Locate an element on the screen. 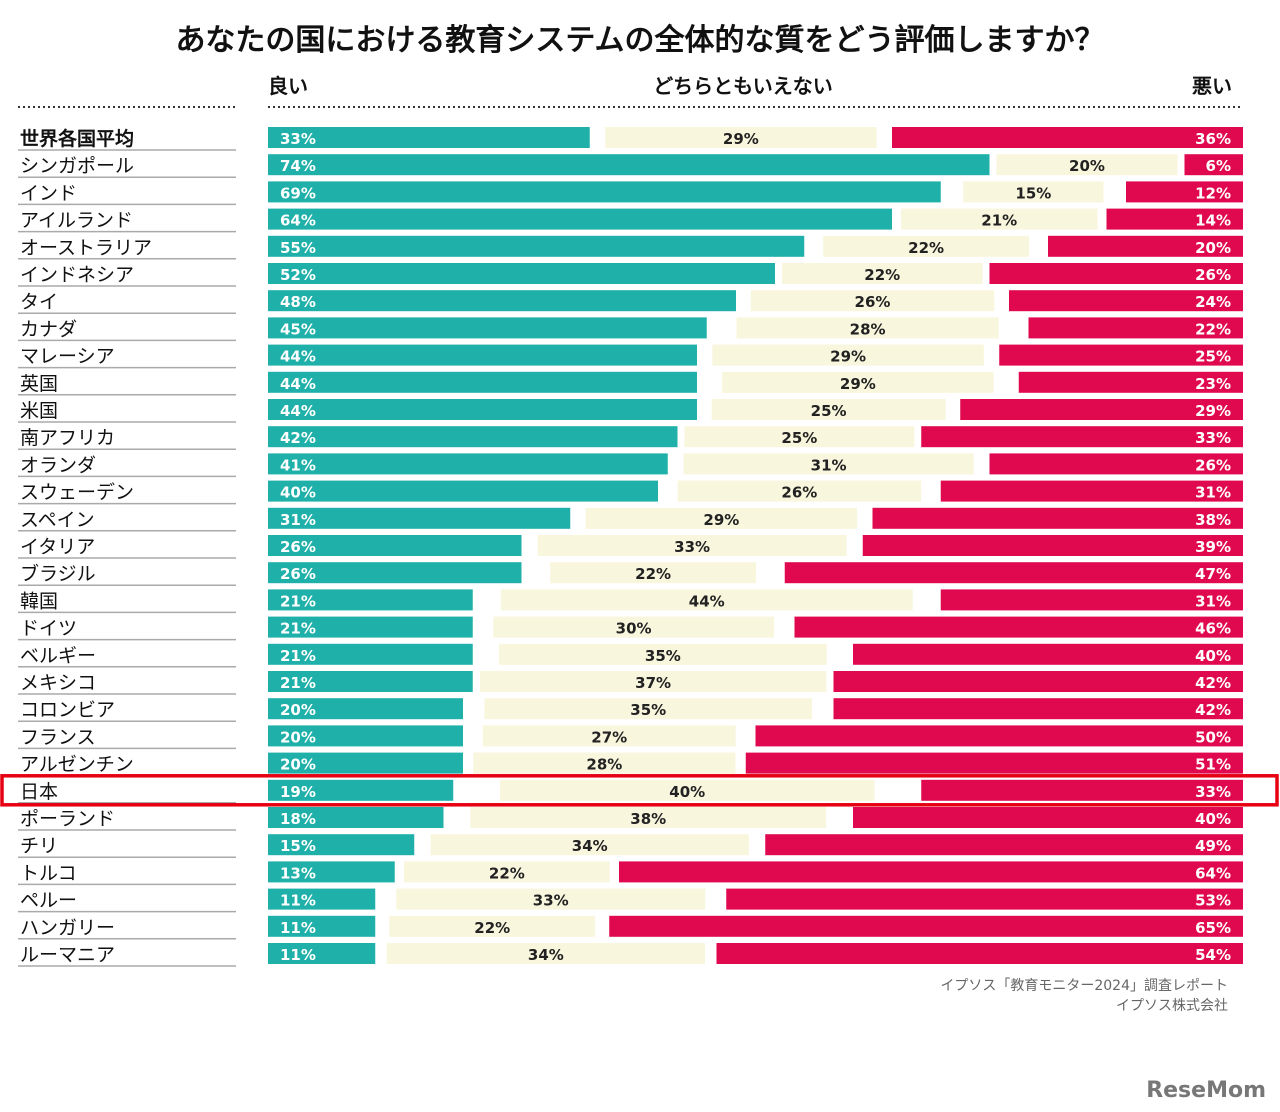 This screenshot has height=1112, width=1280. value-label-neutral: 37% is located at coordinates (653, 683).